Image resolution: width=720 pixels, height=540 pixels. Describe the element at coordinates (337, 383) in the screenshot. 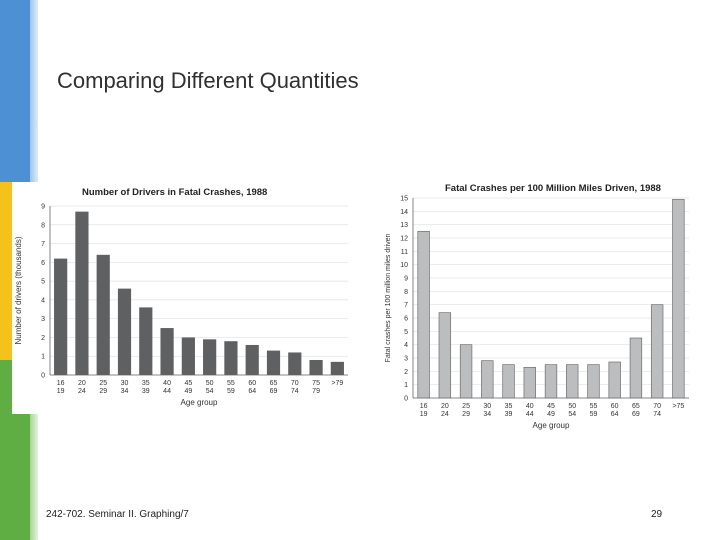

I see `x-tick-label: >79` at that location.